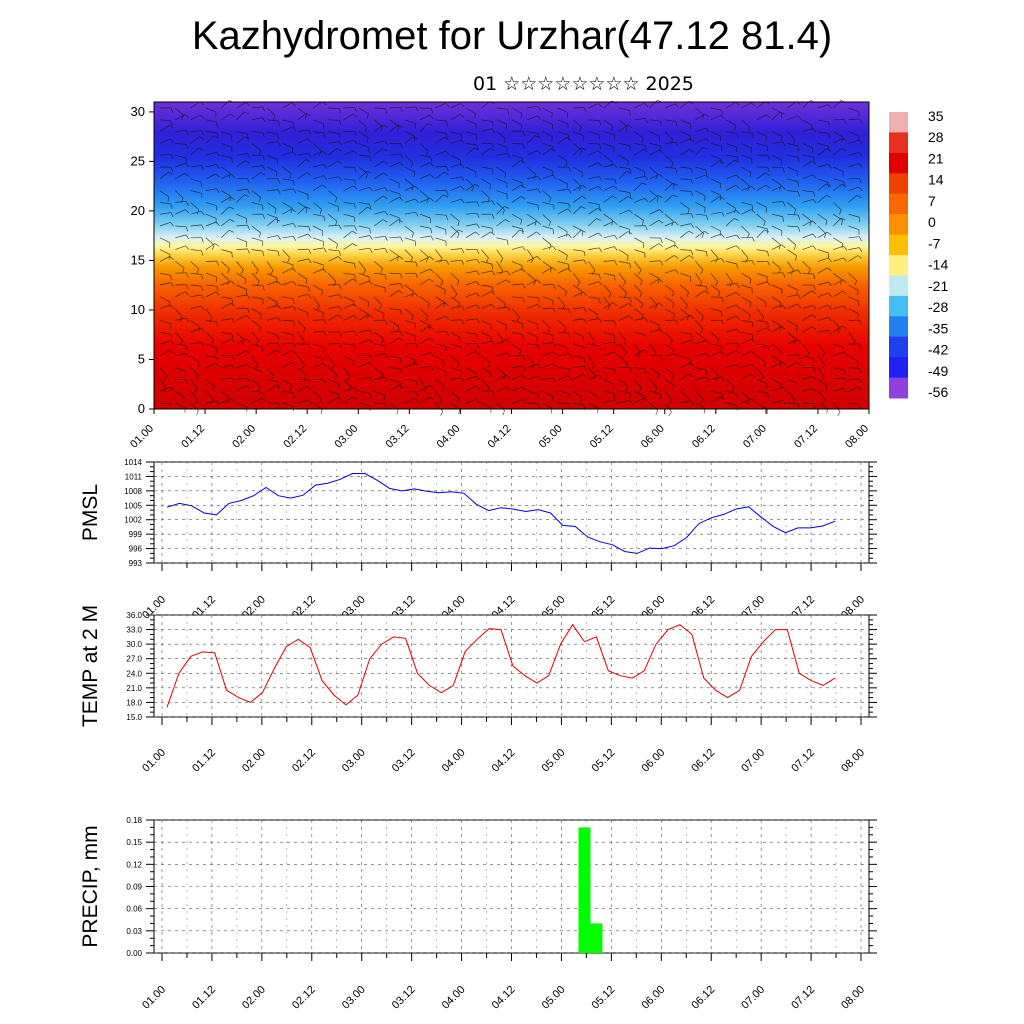 The image size is (1024, 1024). What do you see at coordinates (141, 358) in the screenshot?
I see `y-tick-label: 5` at bounding box center [141, 358].